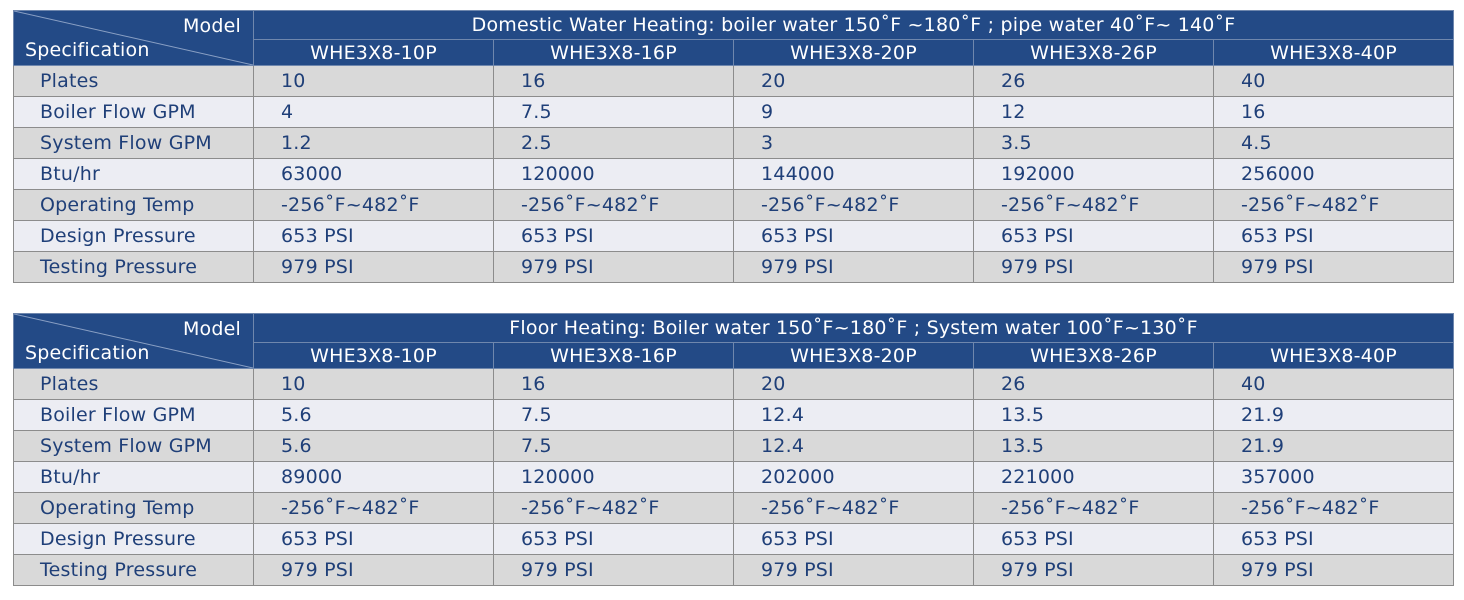 The image size is (1464, 600). Describe the element at coordinates (1093, 112) in the screenshot. I see `table-cell: 12` at that location.